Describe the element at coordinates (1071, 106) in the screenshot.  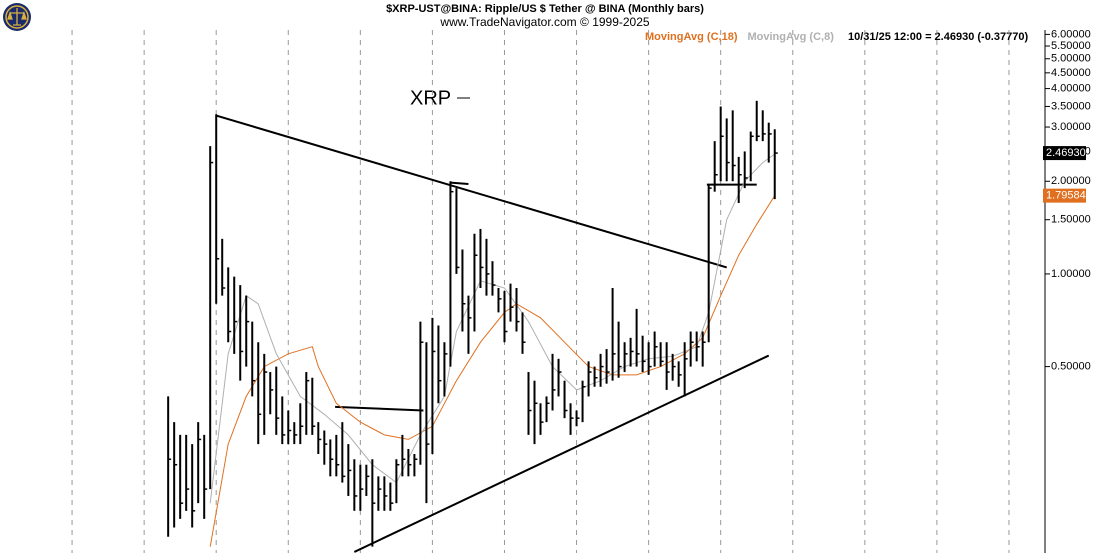
I see `y-tick-label: 3.50000` at that location.